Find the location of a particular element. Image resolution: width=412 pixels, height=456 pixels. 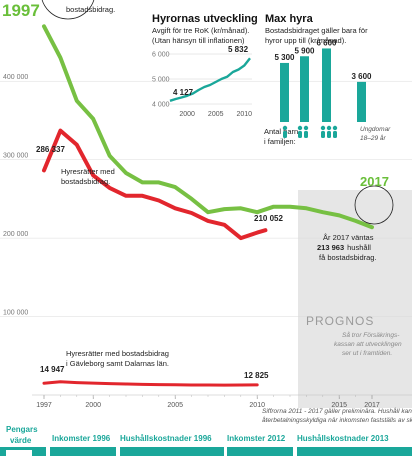

youth-label-1: Ungdomar is located at coordinates (375, 129).